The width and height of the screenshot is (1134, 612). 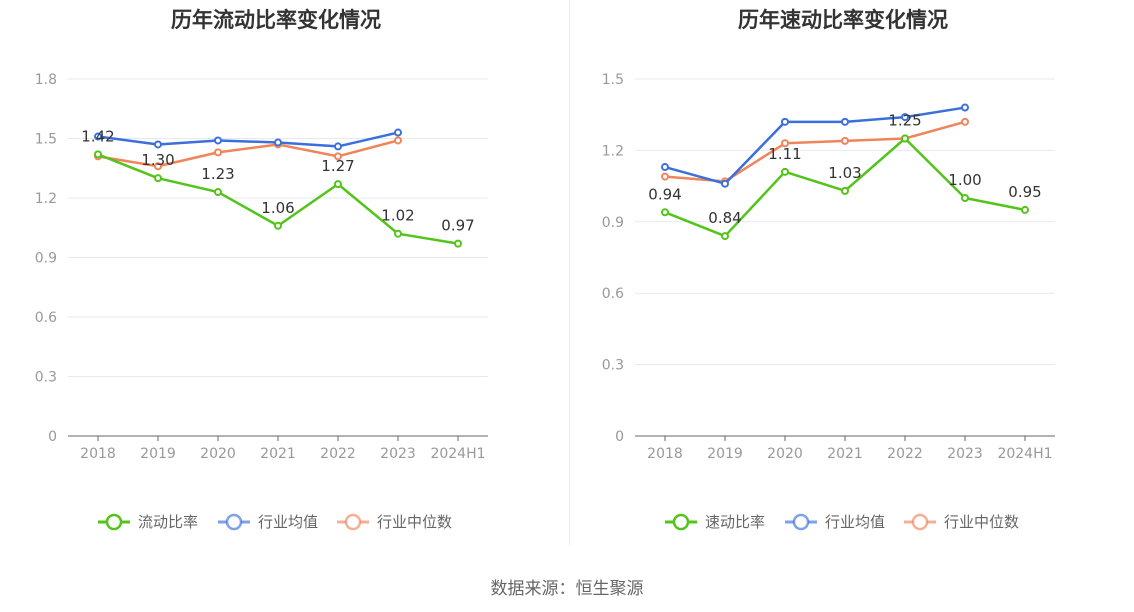 I want to click on data-label: 1.27, so click(x=337, y=166).